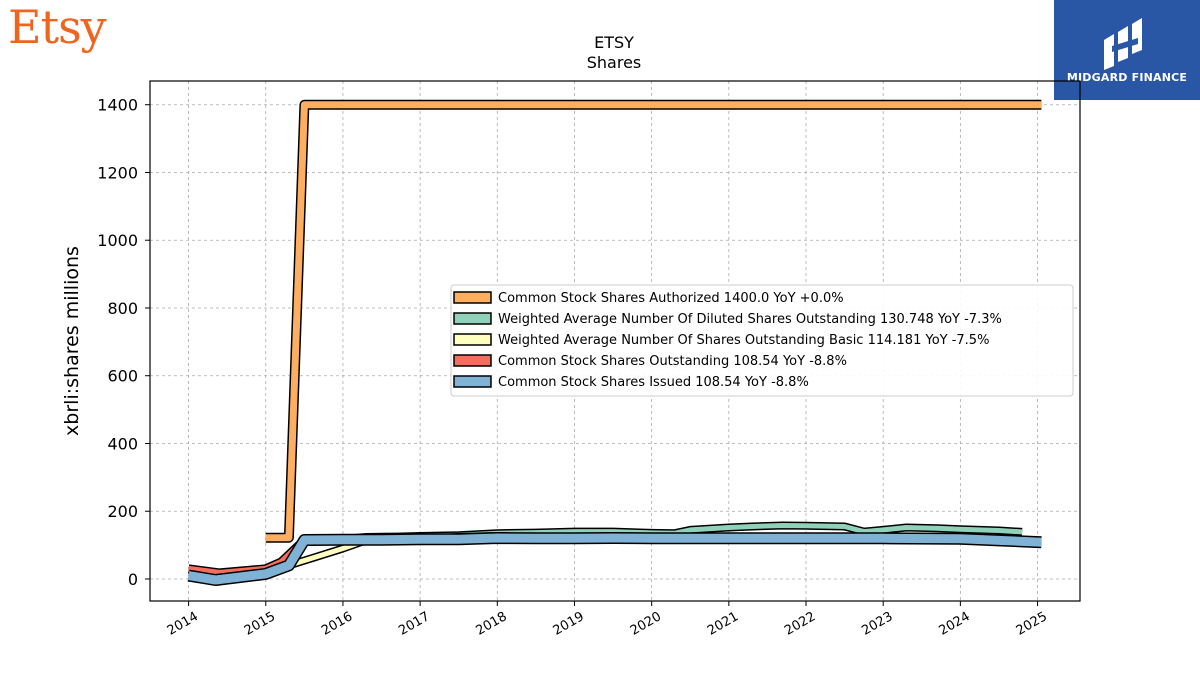  I want to click on x-tick-label: 2020, so click(646, 624).